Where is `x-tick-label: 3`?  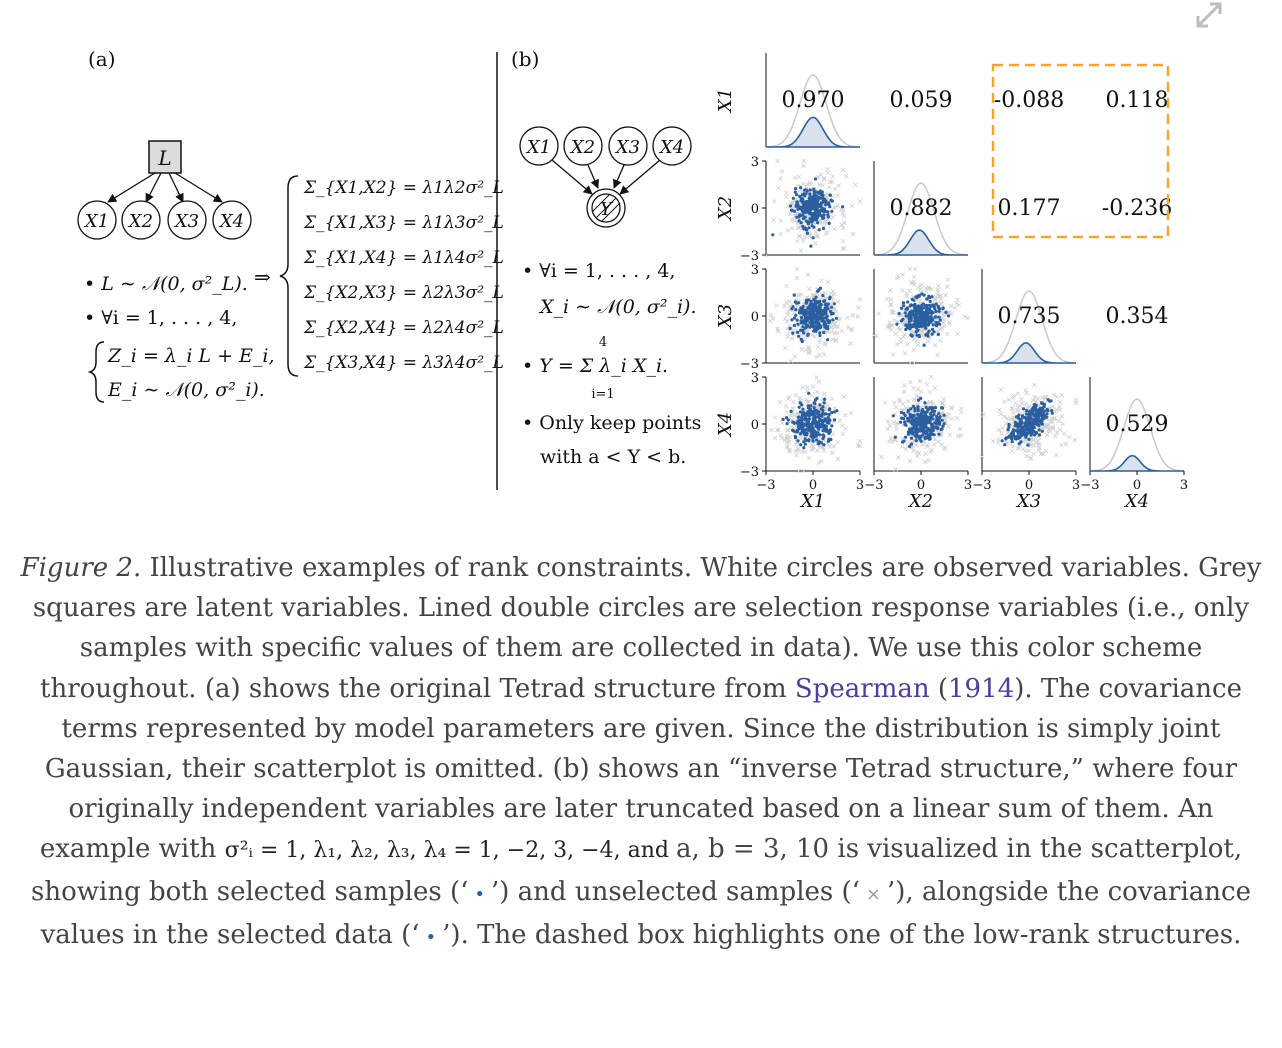
x-tick-label: 3 is located at coordinates (1184, 485).